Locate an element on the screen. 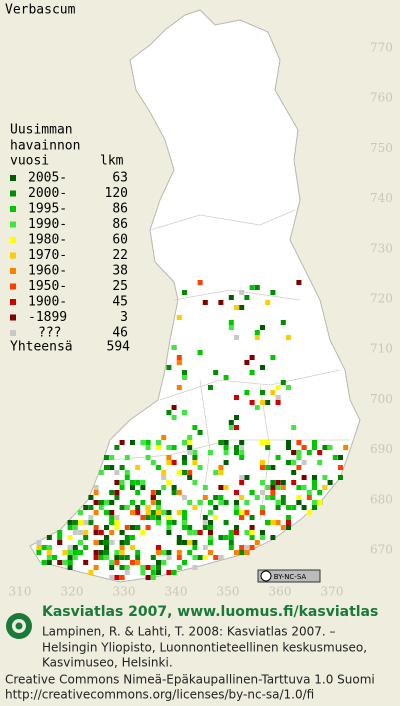 The height and width of the screenshot is (706, 400). y-coordinate: 670 is located at coordinates (381, 550).